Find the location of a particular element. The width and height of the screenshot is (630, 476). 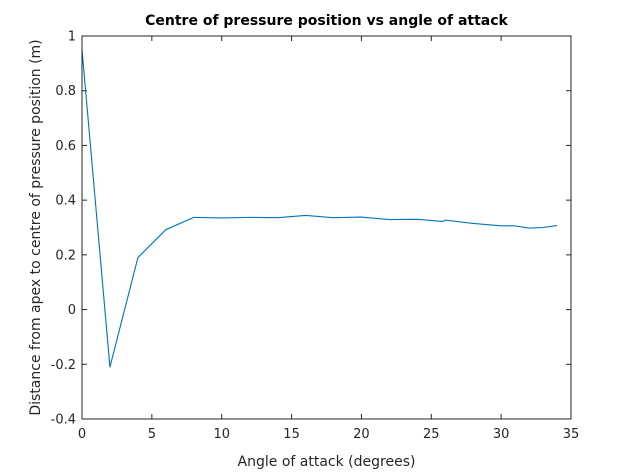

x-tick-label: 35 is located at coordinates (571, 434).